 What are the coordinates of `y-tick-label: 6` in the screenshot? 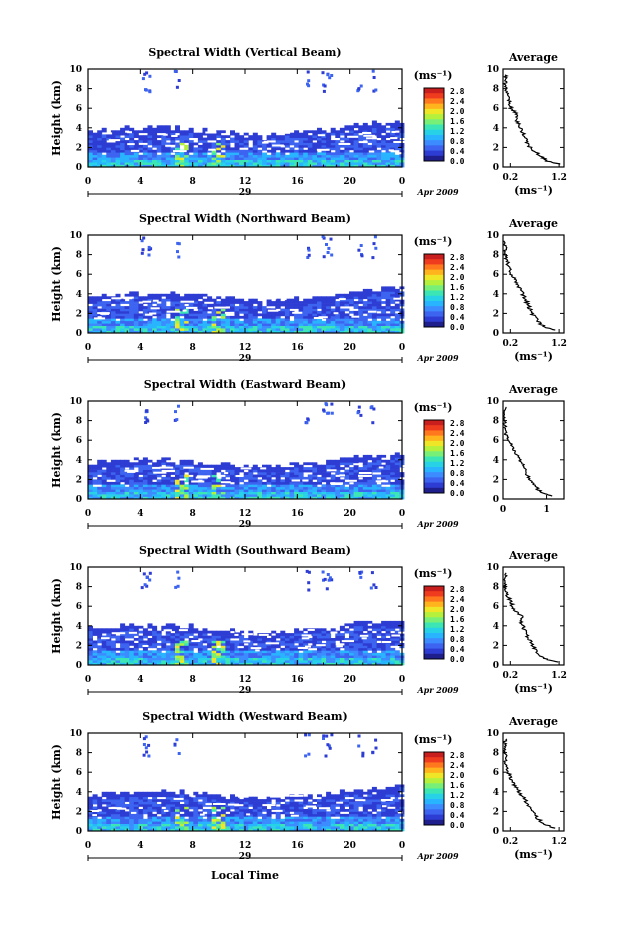 It's located at (79, 607).